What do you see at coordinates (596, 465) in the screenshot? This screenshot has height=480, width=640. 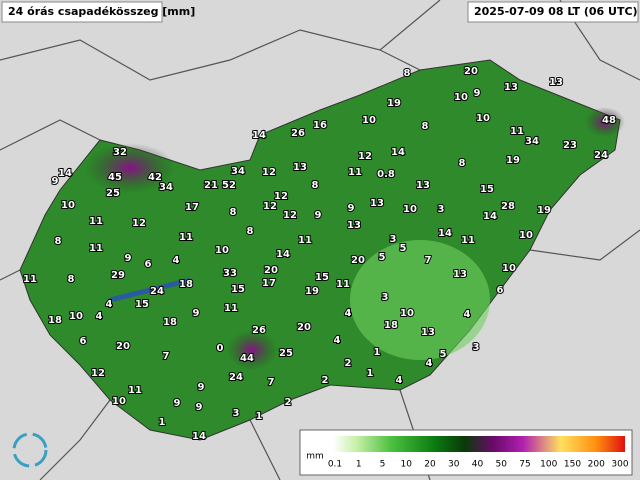 I see `legend-label: 200` at bounding box center [596, 465].